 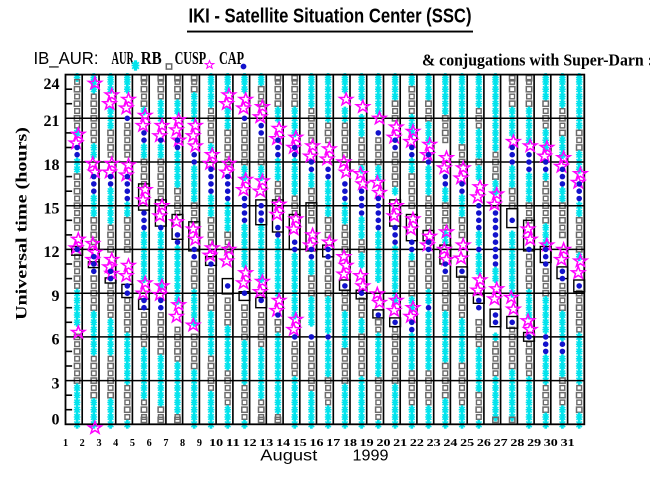 I want to click on svg-text: 7, so click(x=165, y=443).